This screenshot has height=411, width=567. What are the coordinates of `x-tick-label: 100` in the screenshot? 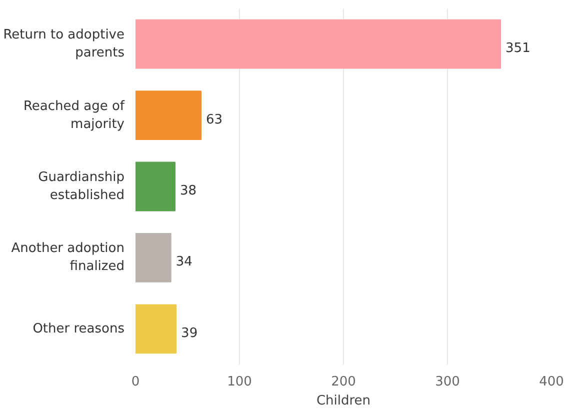 It's located at (239, 382).